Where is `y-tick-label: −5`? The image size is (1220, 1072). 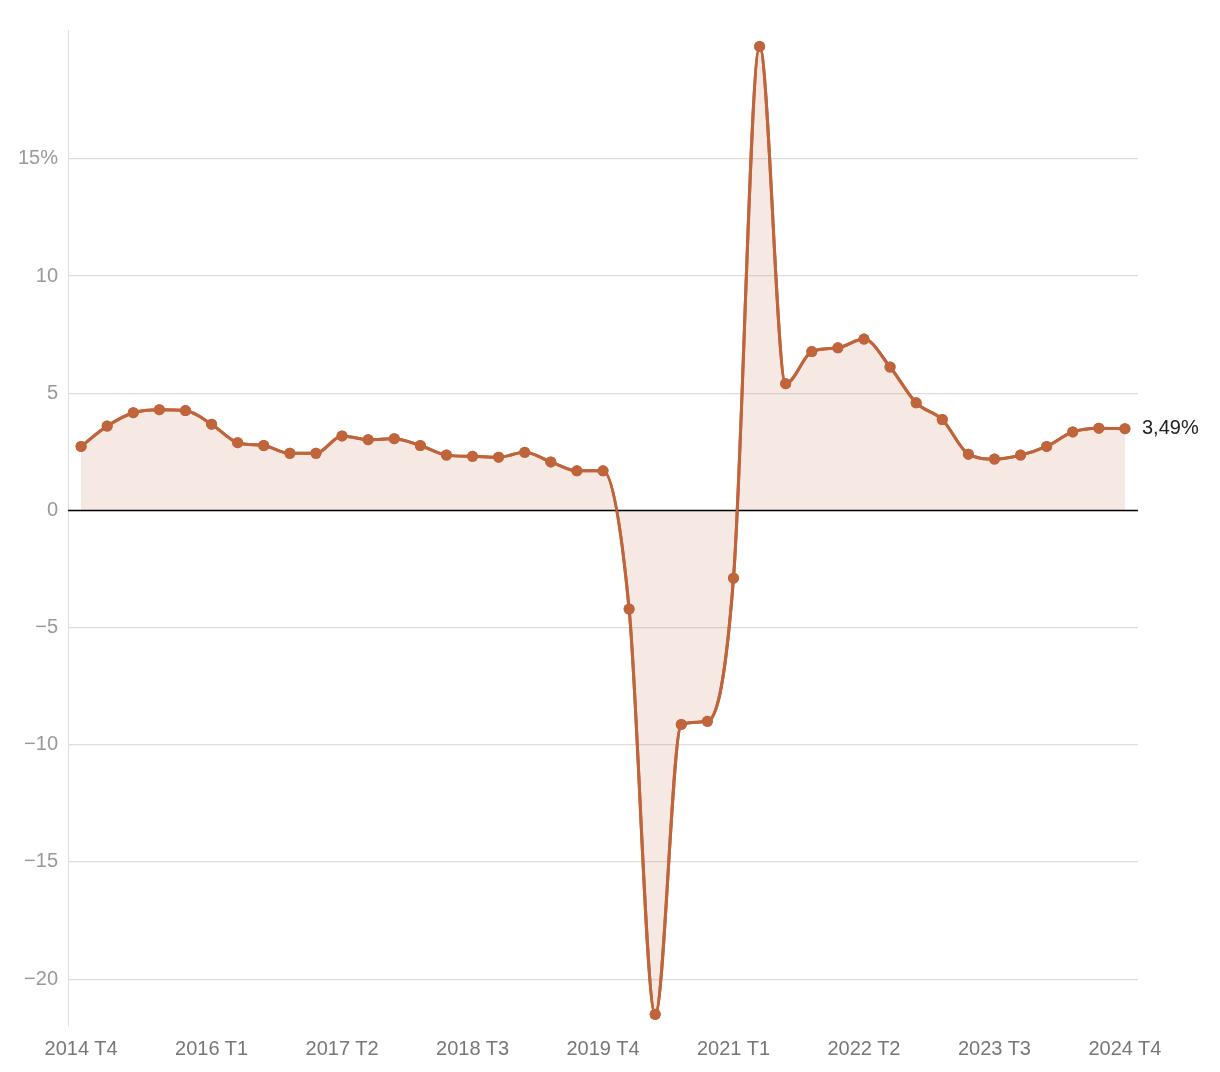 y-tick-label: −5 is located at coordinates (47, 626).